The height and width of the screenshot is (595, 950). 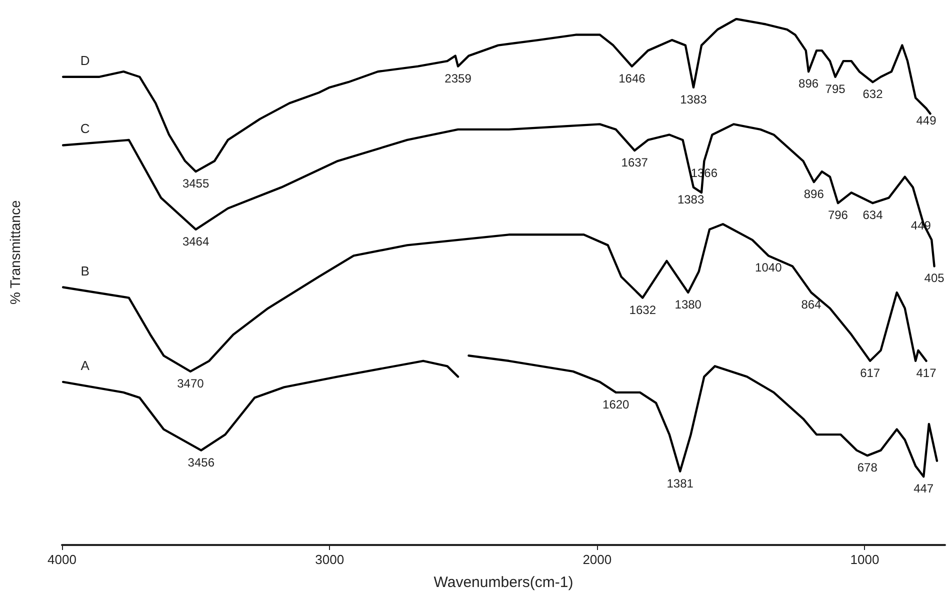 What do you see at coordinates (62, 559) in the screenshot?
I see `x-tick-label: 4000` at bounding box center [62, 559].